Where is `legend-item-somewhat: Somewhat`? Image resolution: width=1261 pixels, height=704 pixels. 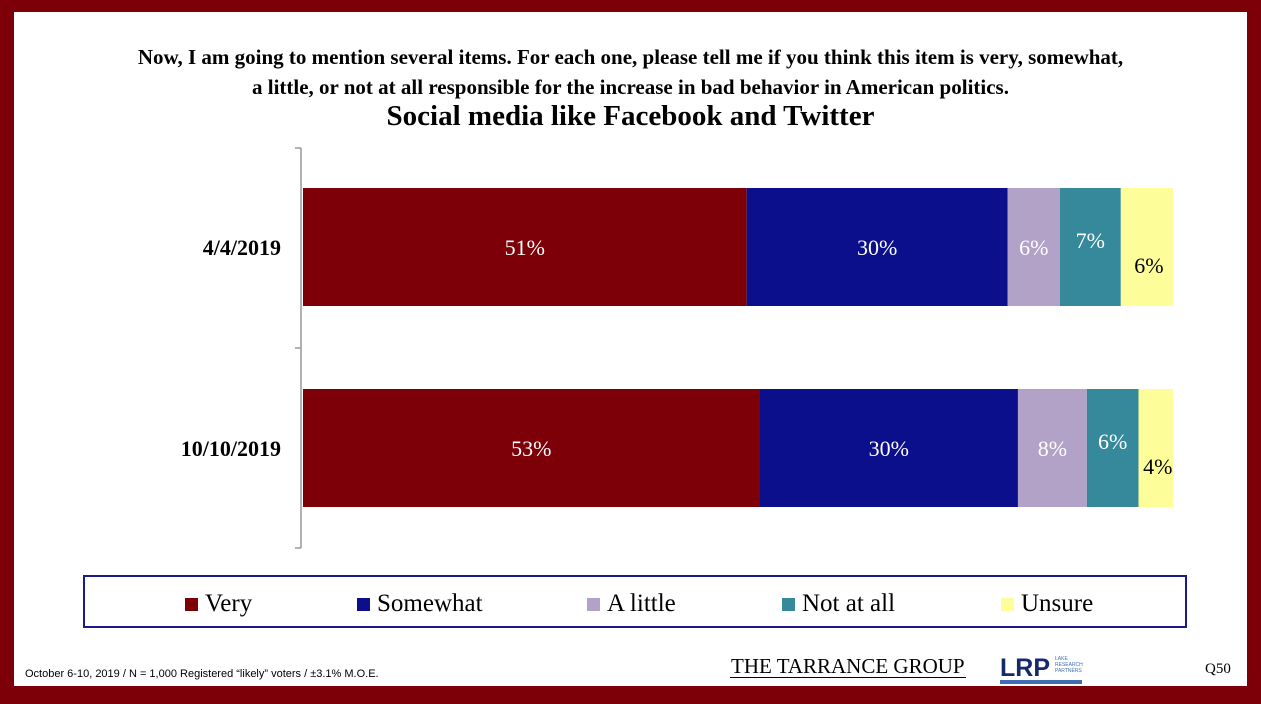 legend-item-somewhat: Somewhat is located at coordinates (420, 604).